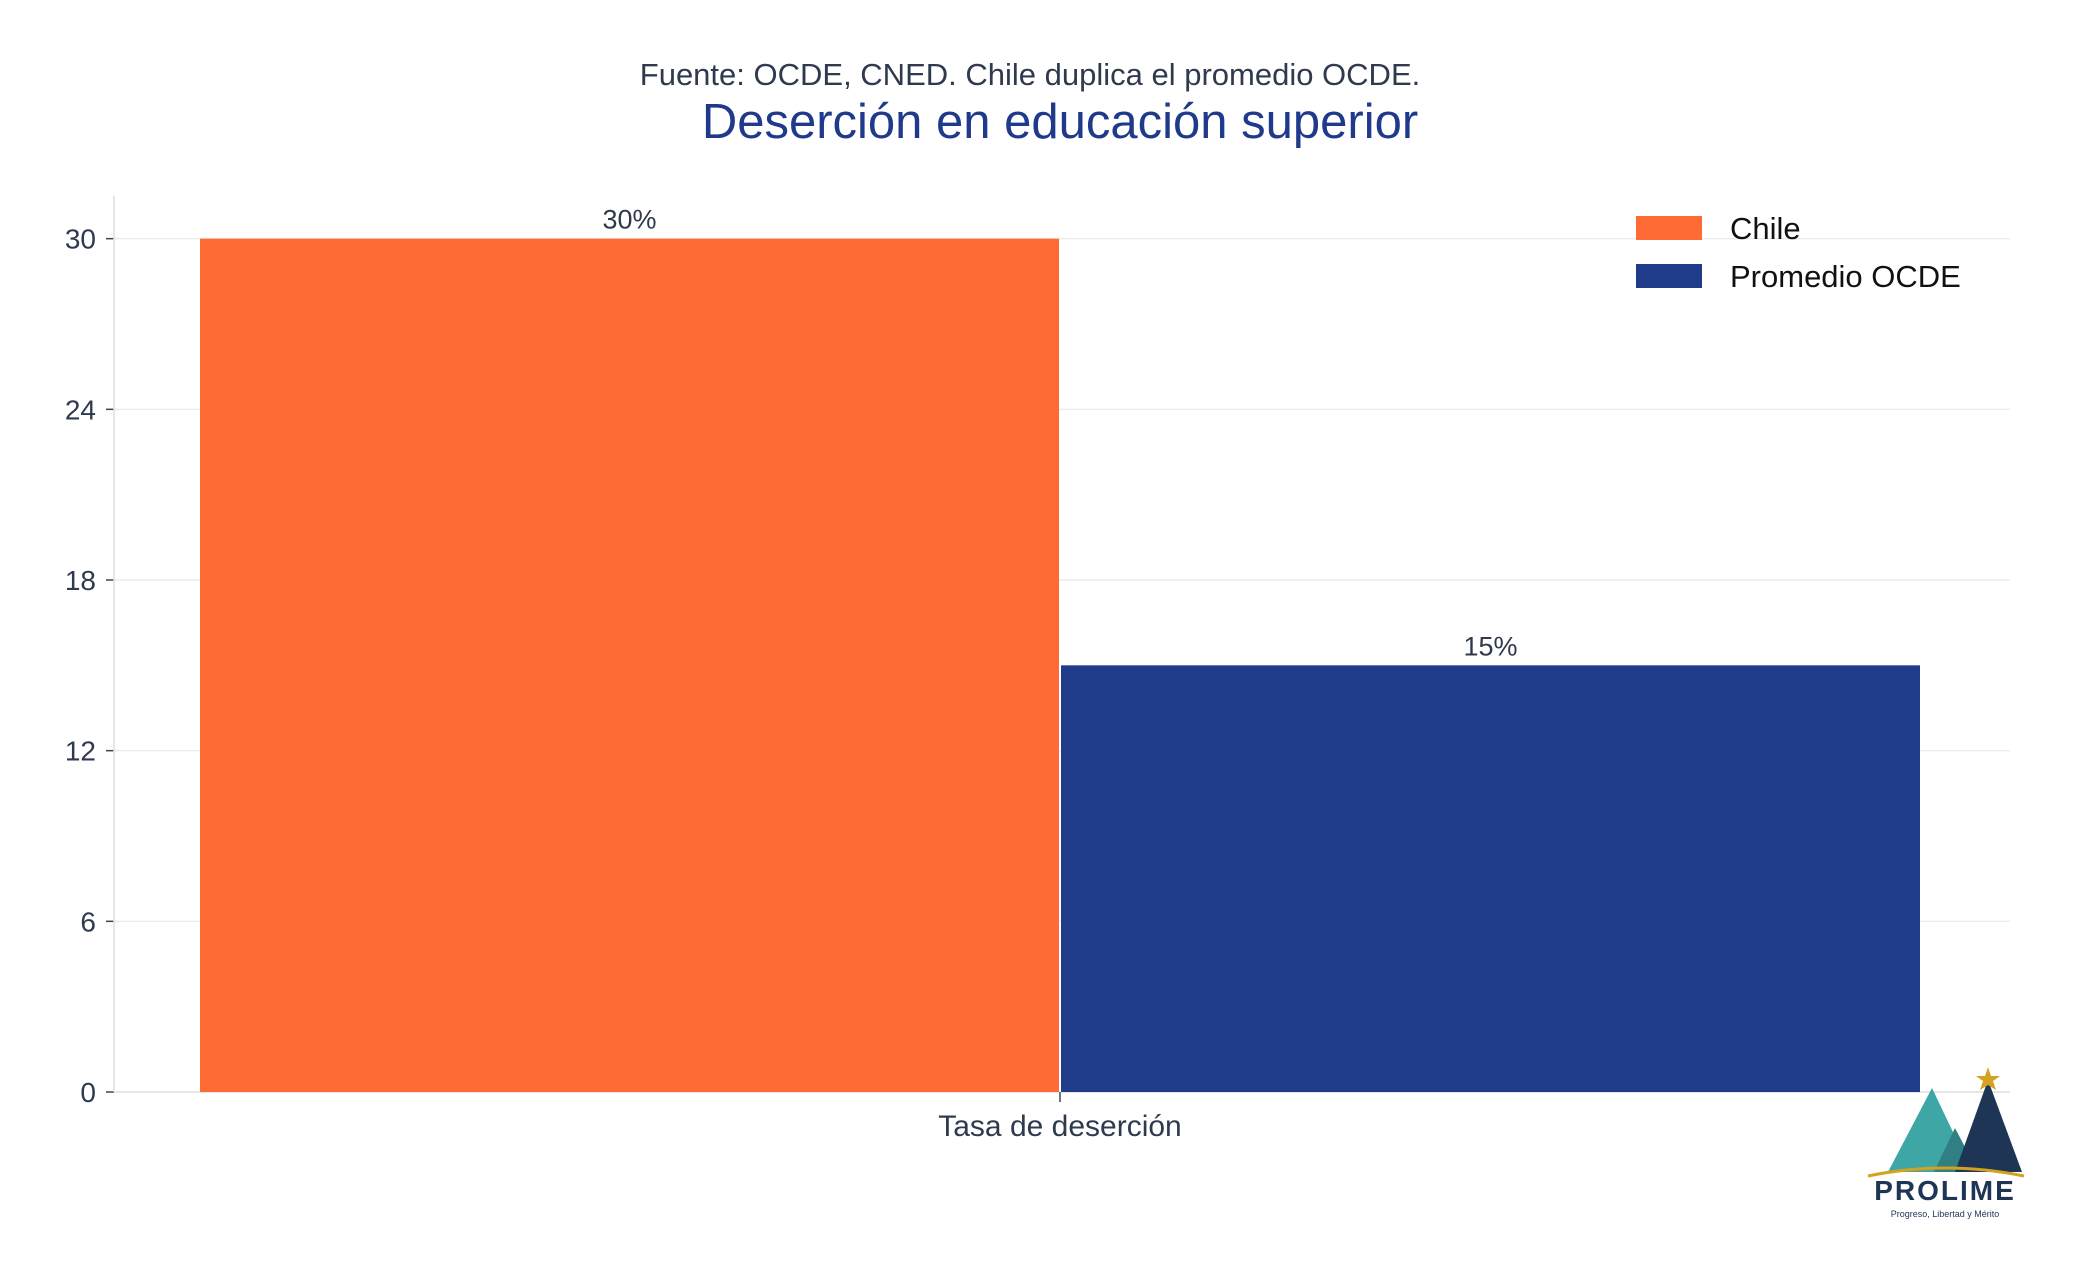  I want to click on bar-promedio-ocde, so click(1490, 878).